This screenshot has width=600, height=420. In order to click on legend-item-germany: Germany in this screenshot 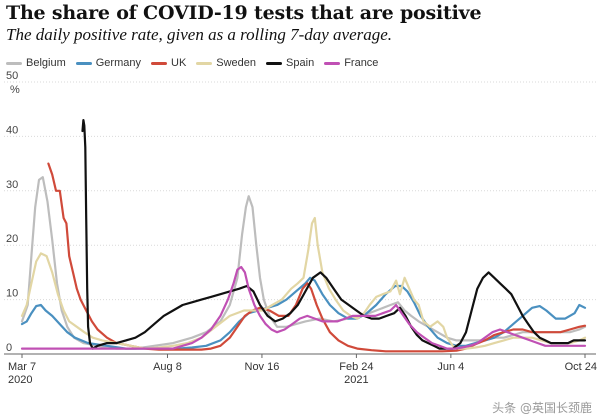, I will do `click(108, 63)`.